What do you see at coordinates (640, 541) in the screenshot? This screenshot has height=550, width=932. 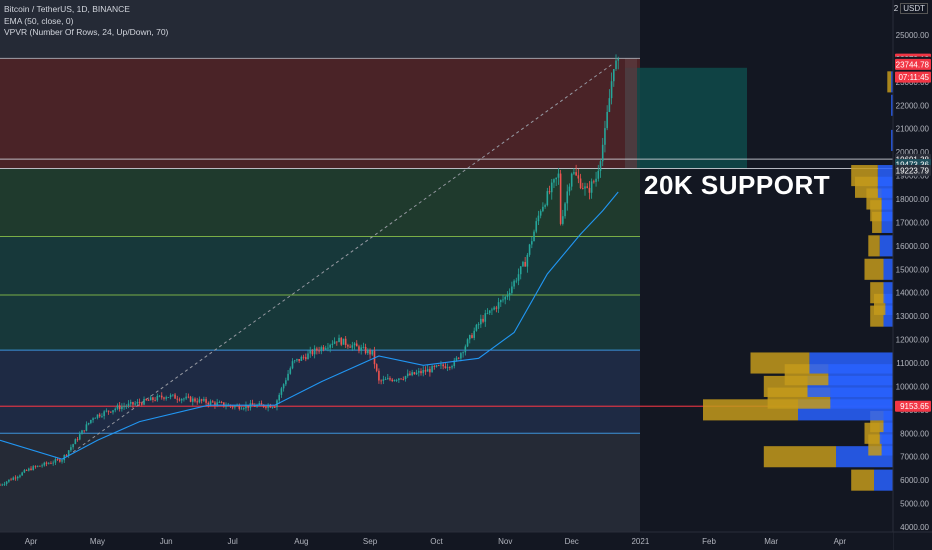 I see `x-tick-label: 2021` at bounding box center [640, 541].